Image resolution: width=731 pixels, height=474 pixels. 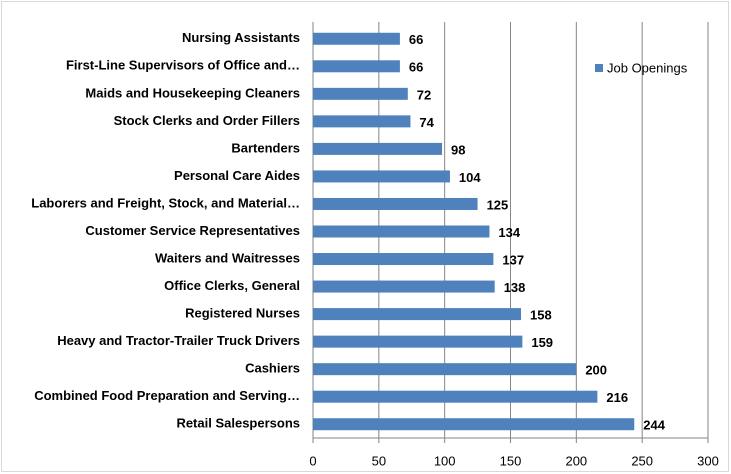 What do you see at coordinates (237, 175) in the screenshot?
I see `y-tick-label: Personal Care Aides` at bounding box center [237, 175].